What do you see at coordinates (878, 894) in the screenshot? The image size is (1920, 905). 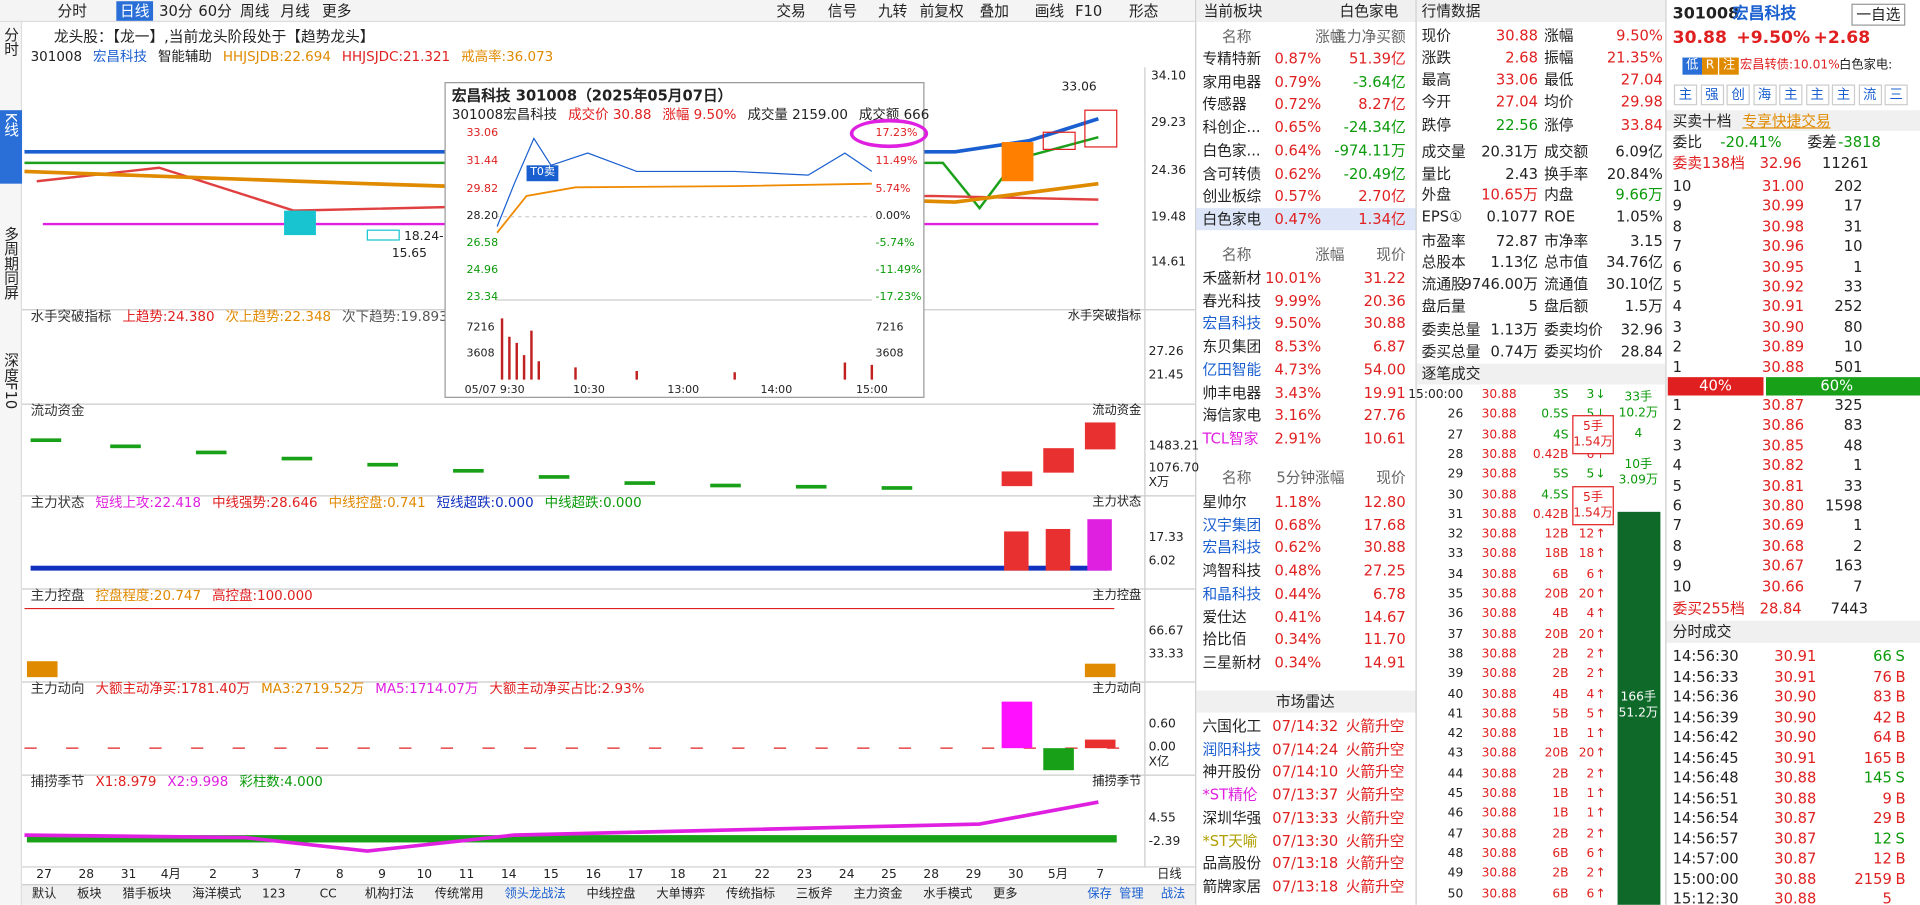 I see `bottom-tab: 主力资金` at bounding box center [878, 894].